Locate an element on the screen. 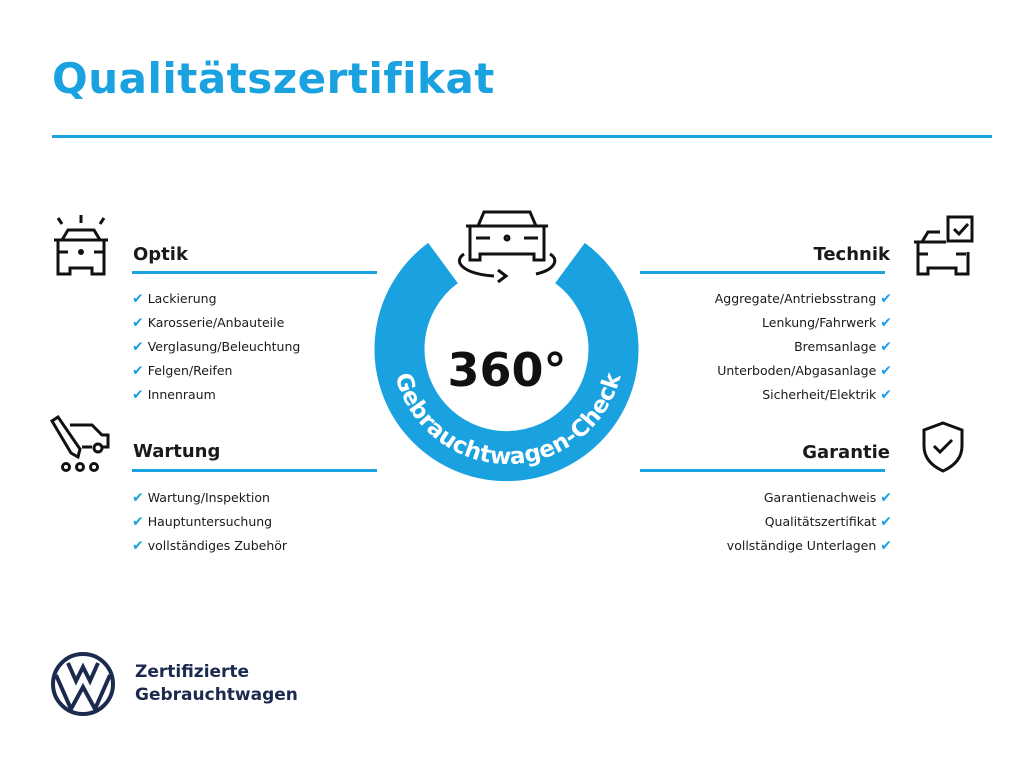  section-divider-garantie is located at coordinates (762, 470).